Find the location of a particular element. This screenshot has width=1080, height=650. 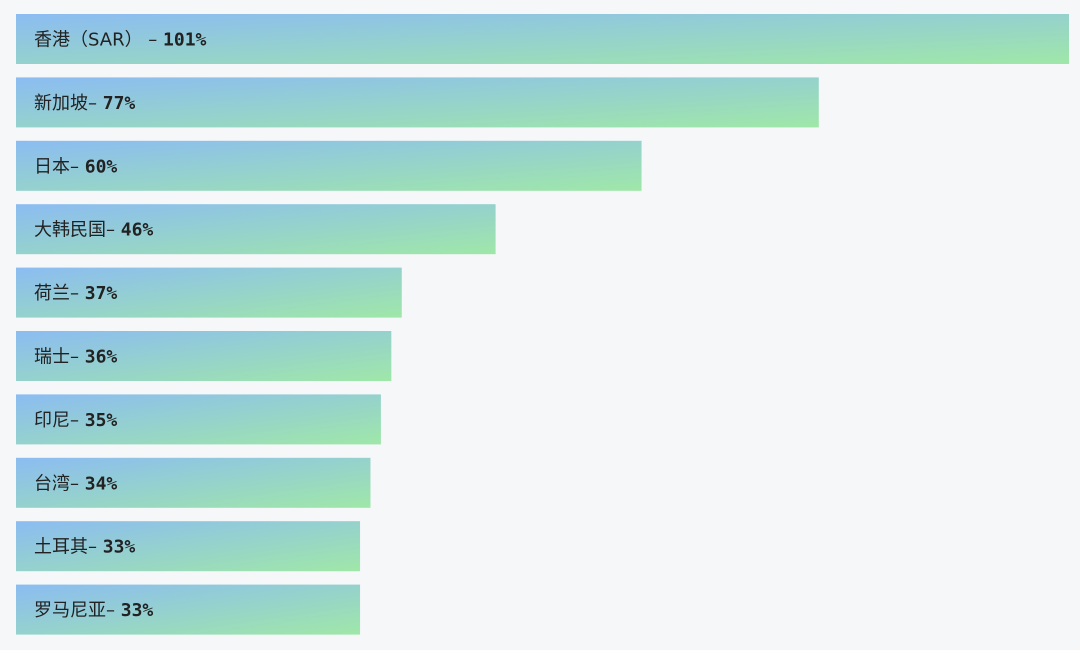

category-label-9: 罗马尼亚– is located at coordinates (77, 610).